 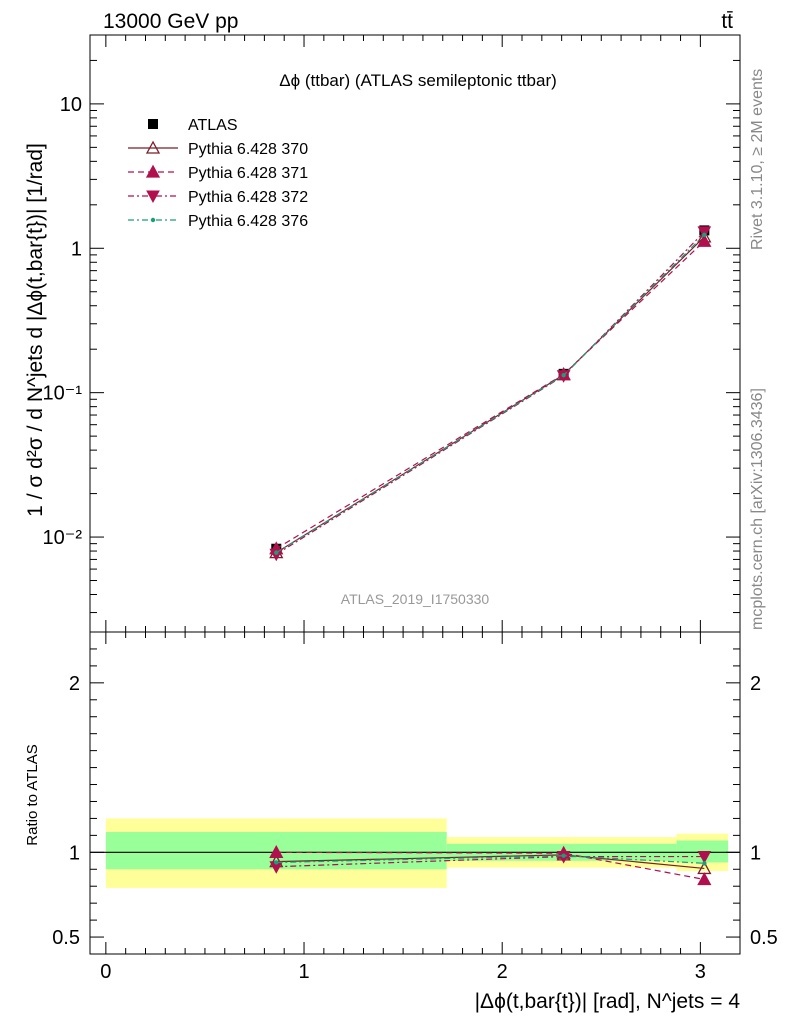 I want to click on main-y-tick-label: 10, so click(x=71, y=105).